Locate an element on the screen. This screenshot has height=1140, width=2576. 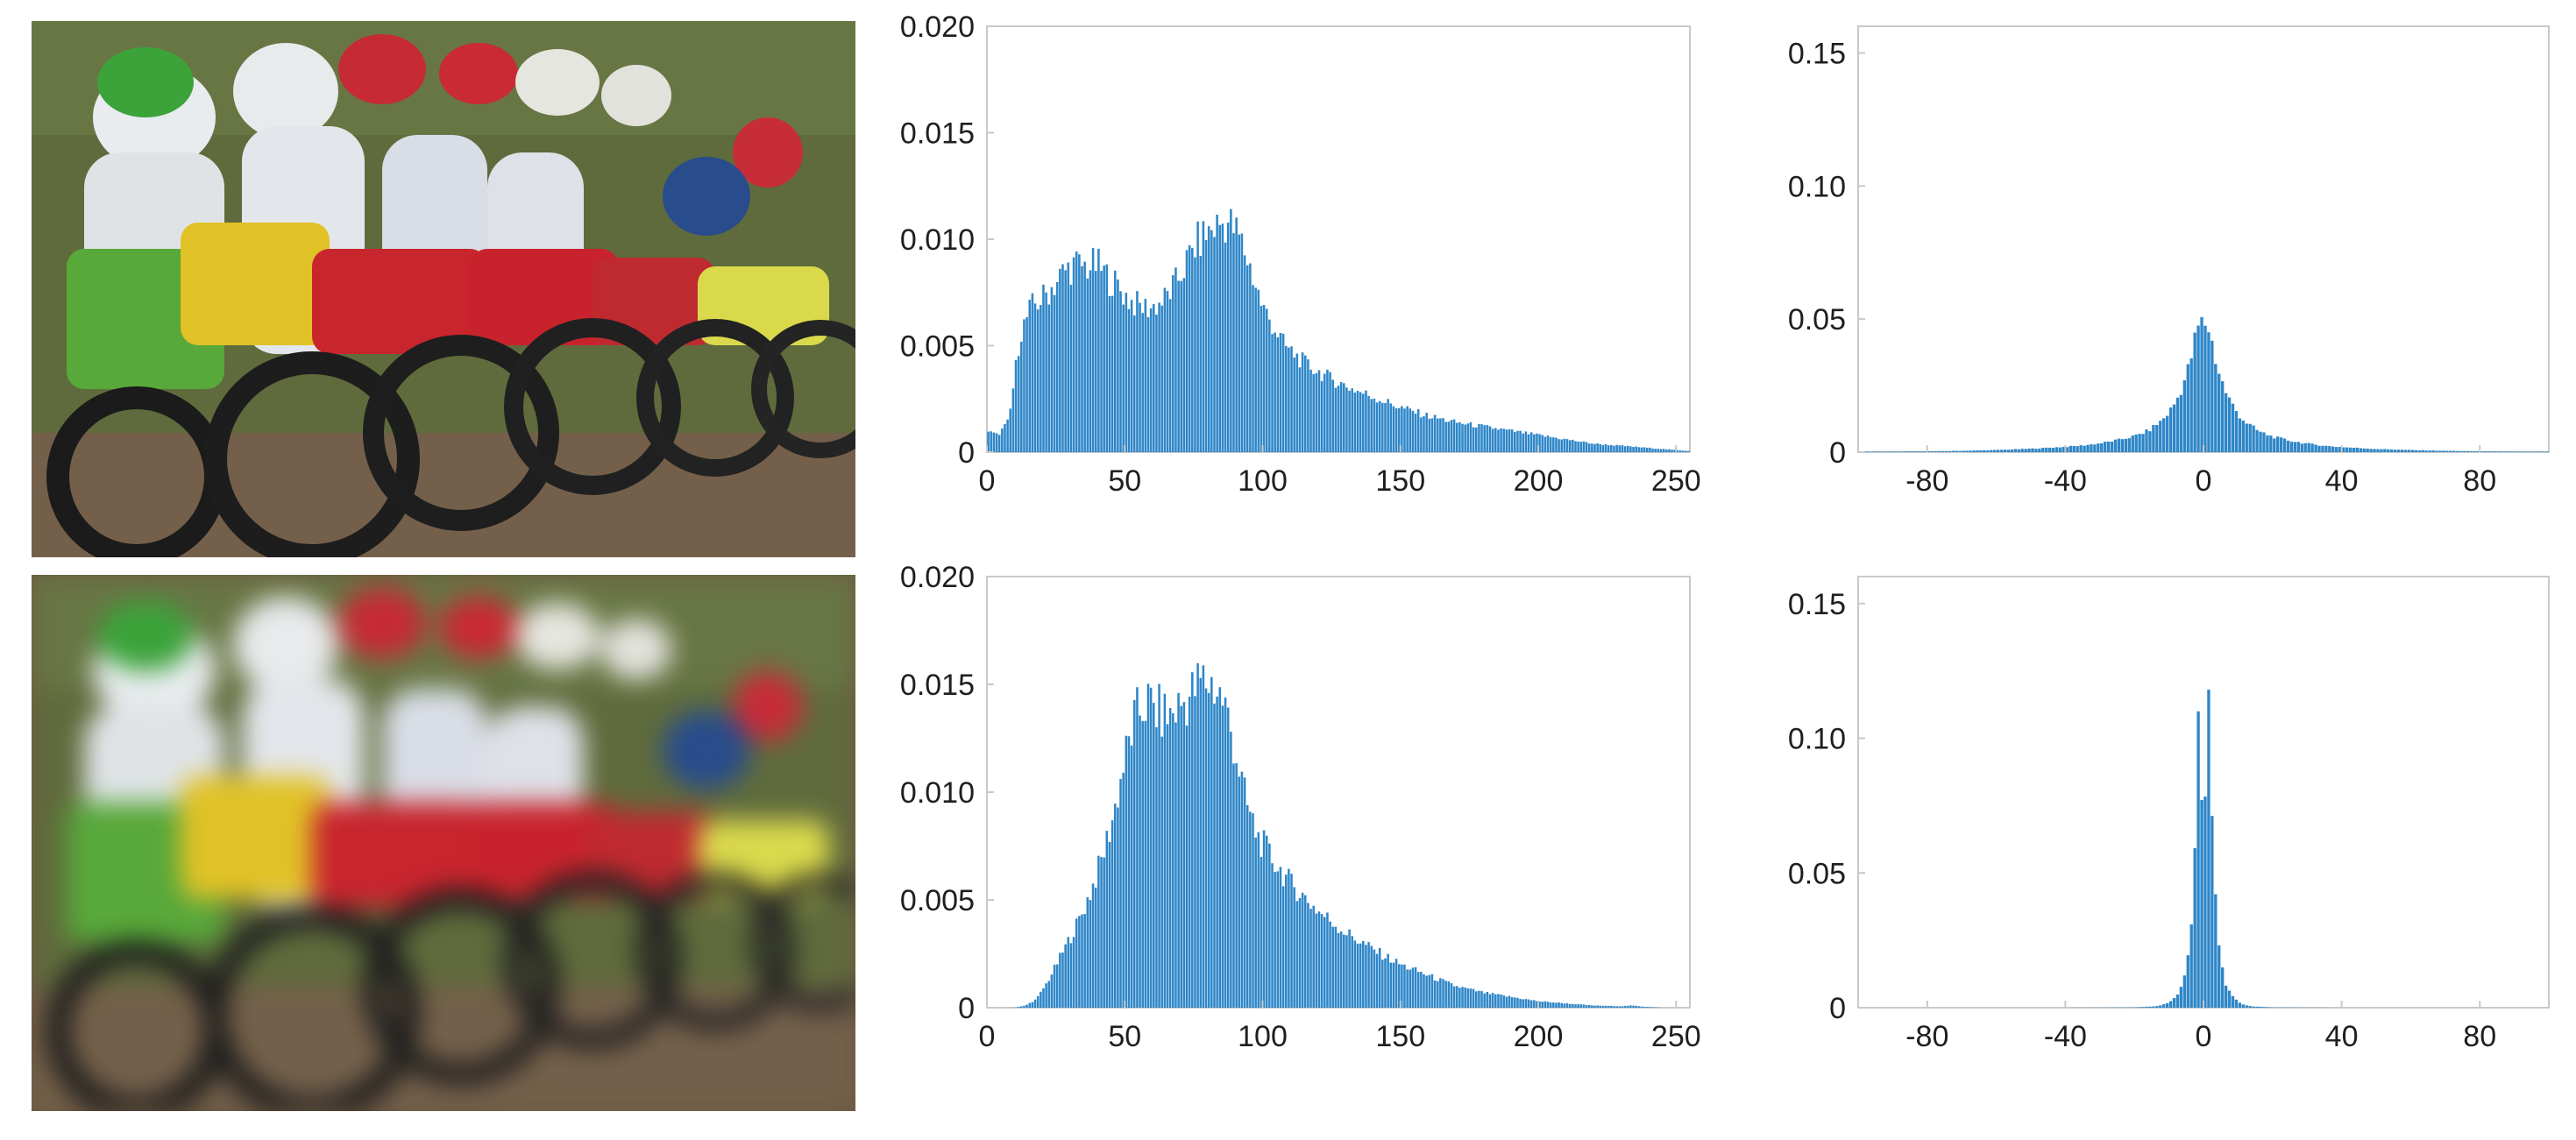
x-tick-label: 50 is located at coordinates (1124, 481).